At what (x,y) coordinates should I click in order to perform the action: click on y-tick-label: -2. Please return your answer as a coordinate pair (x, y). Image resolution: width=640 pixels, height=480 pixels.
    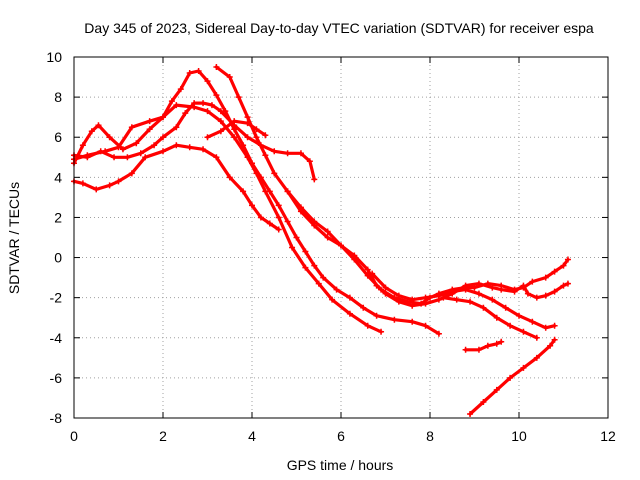
    Looking at the image, I should click on (56, 298).